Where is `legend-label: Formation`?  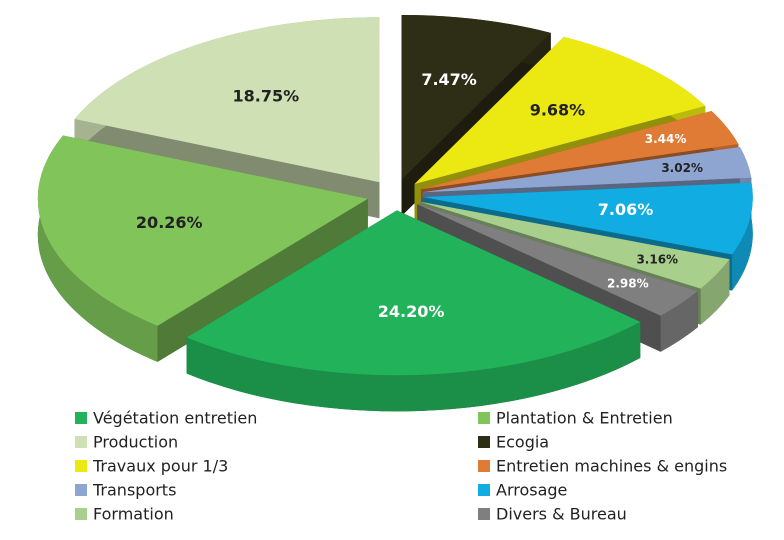 legend-label: Formation is located at coordinates (133, 514).